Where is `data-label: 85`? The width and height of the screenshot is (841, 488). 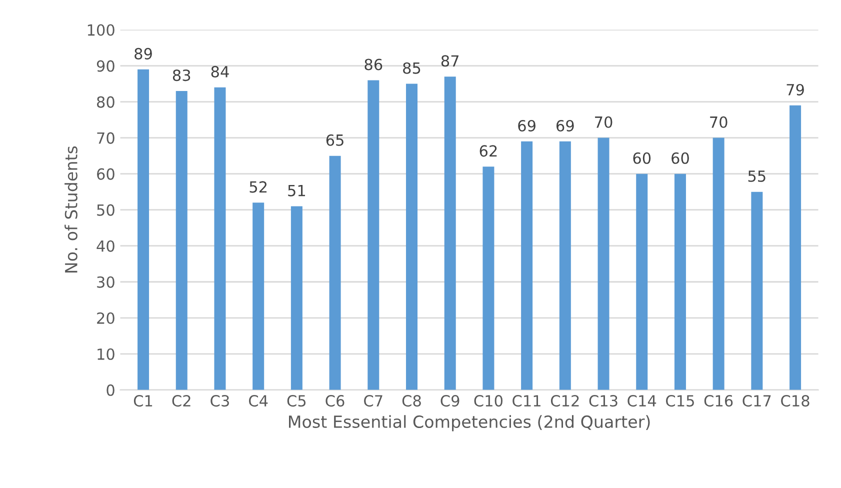
data-label: 85 is located at coordinates (411, 68).